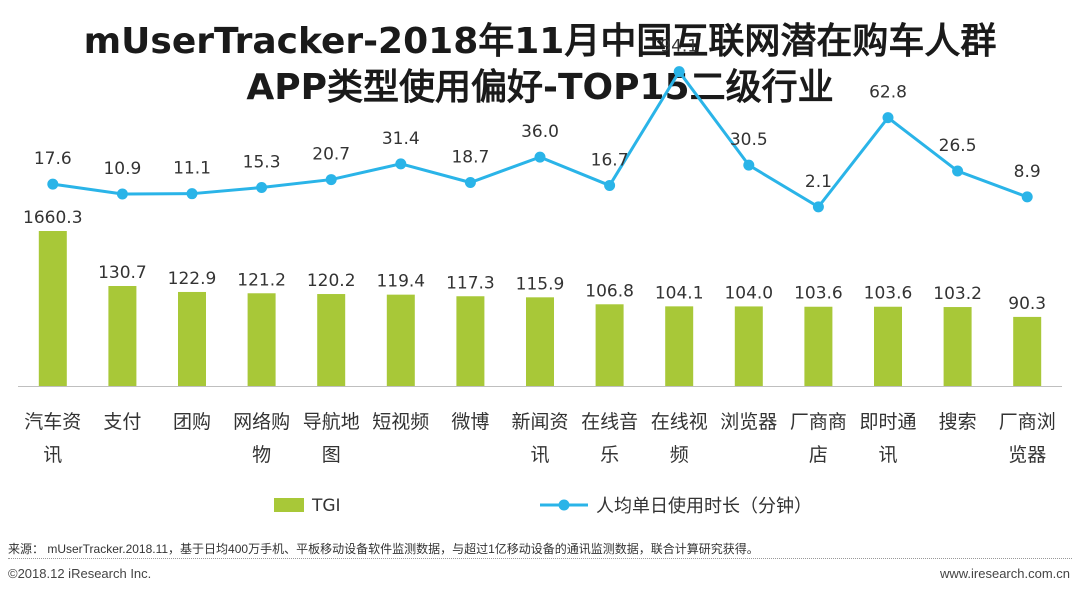 The image size is (1080, 589). I want to click on bar-label: 130.7, so click(122, 273).